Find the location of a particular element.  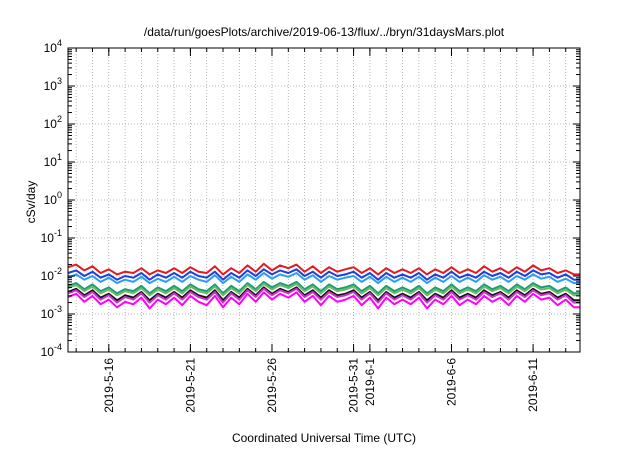

y-tick-label: 10⁻² is located at coordinates (51, 274).